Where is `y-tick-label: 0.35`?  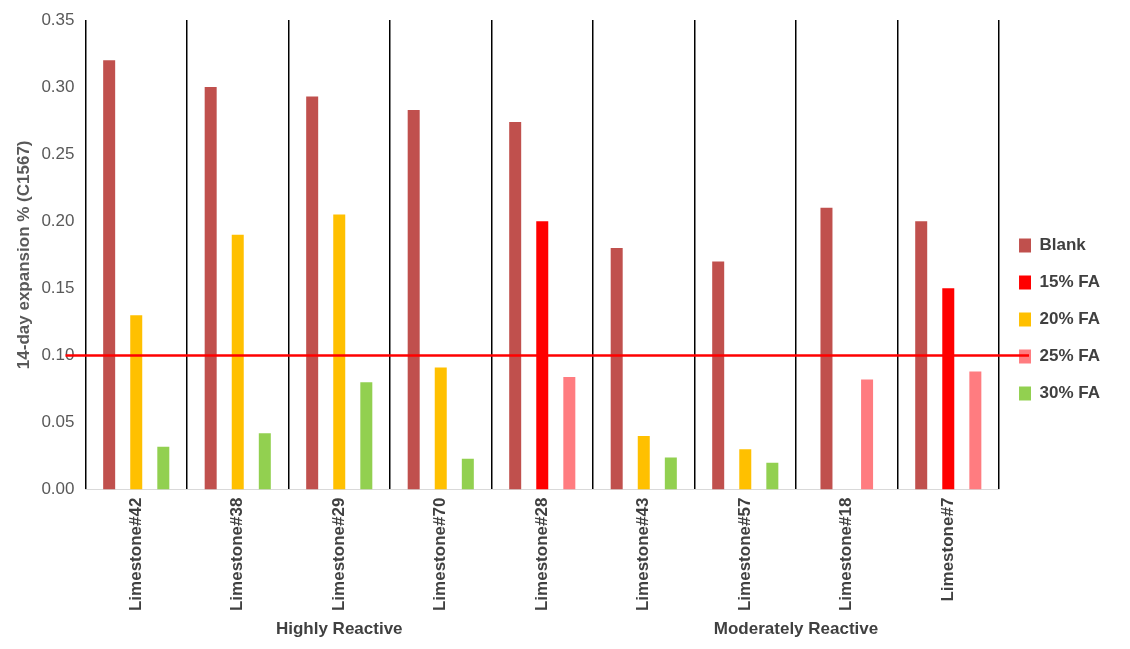 y-tick-label: 0.35 is located at coordinates (58, 19).